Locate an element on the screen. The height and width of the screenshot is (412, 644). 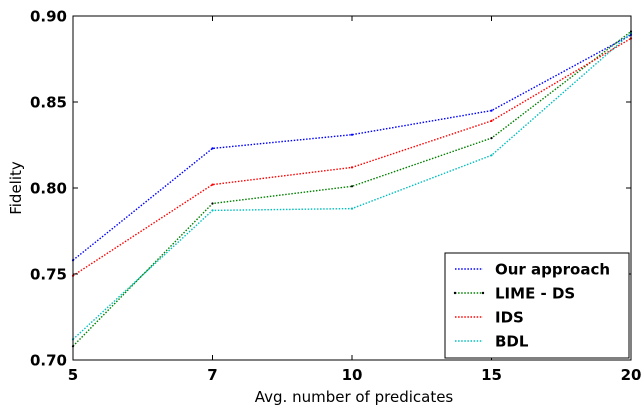
y-tick-label: 0.85 is located at coordinates (48, 103).